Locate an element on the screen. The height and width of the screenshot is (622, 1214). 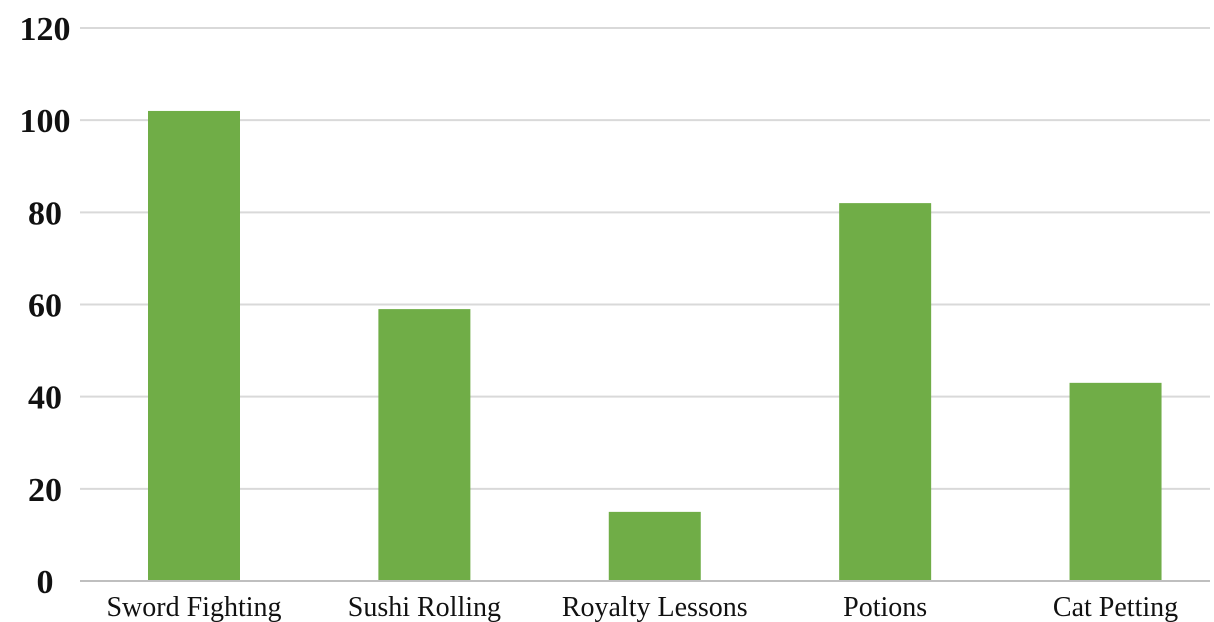
y-tick-label: 20 is located at coordinates (45, 490).